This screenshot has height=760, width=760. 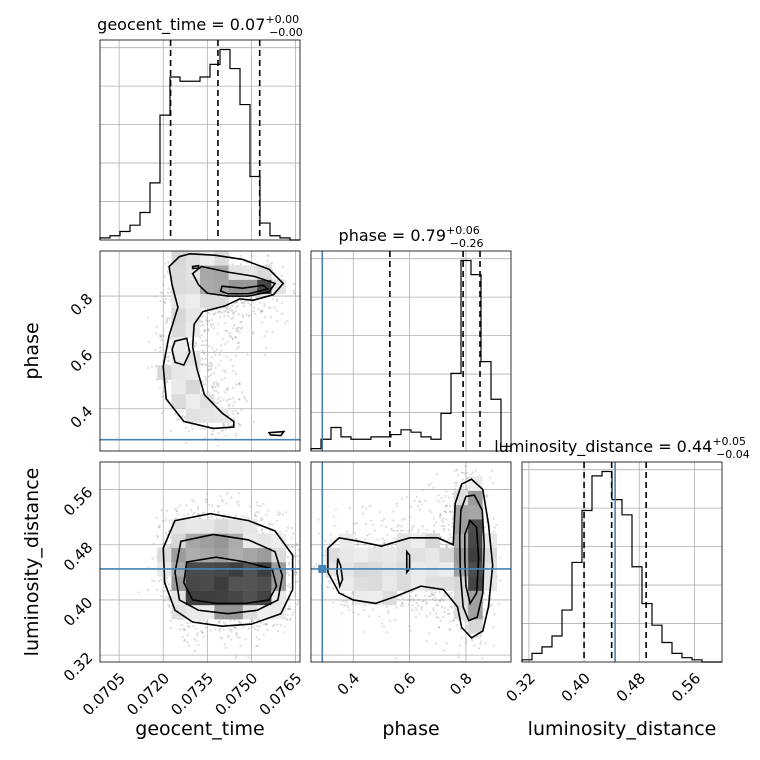 What do you see at coordinates (104, 694) in the screenshot?
I see `x-tick-label-geocent-time: 0.0705` at bounding box center [104, 694].